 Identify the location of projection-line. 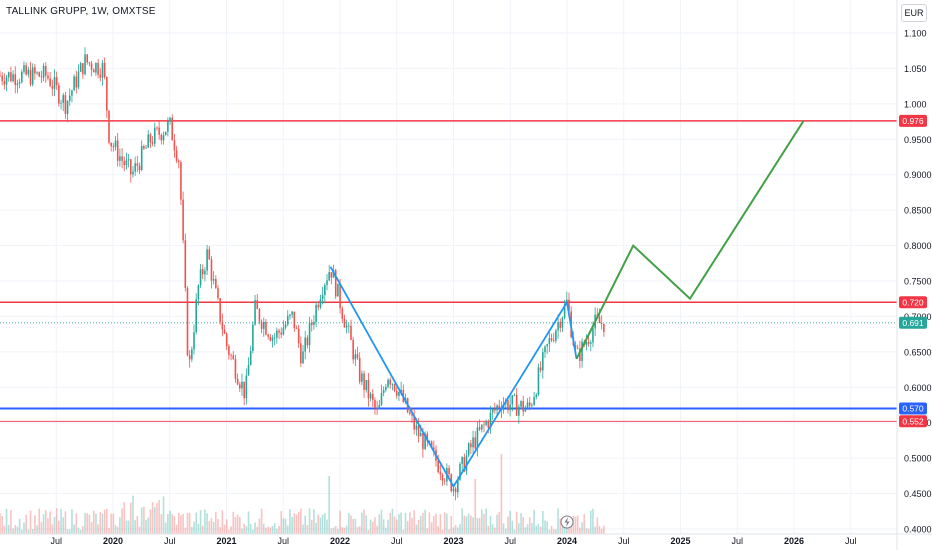
(690, 240).